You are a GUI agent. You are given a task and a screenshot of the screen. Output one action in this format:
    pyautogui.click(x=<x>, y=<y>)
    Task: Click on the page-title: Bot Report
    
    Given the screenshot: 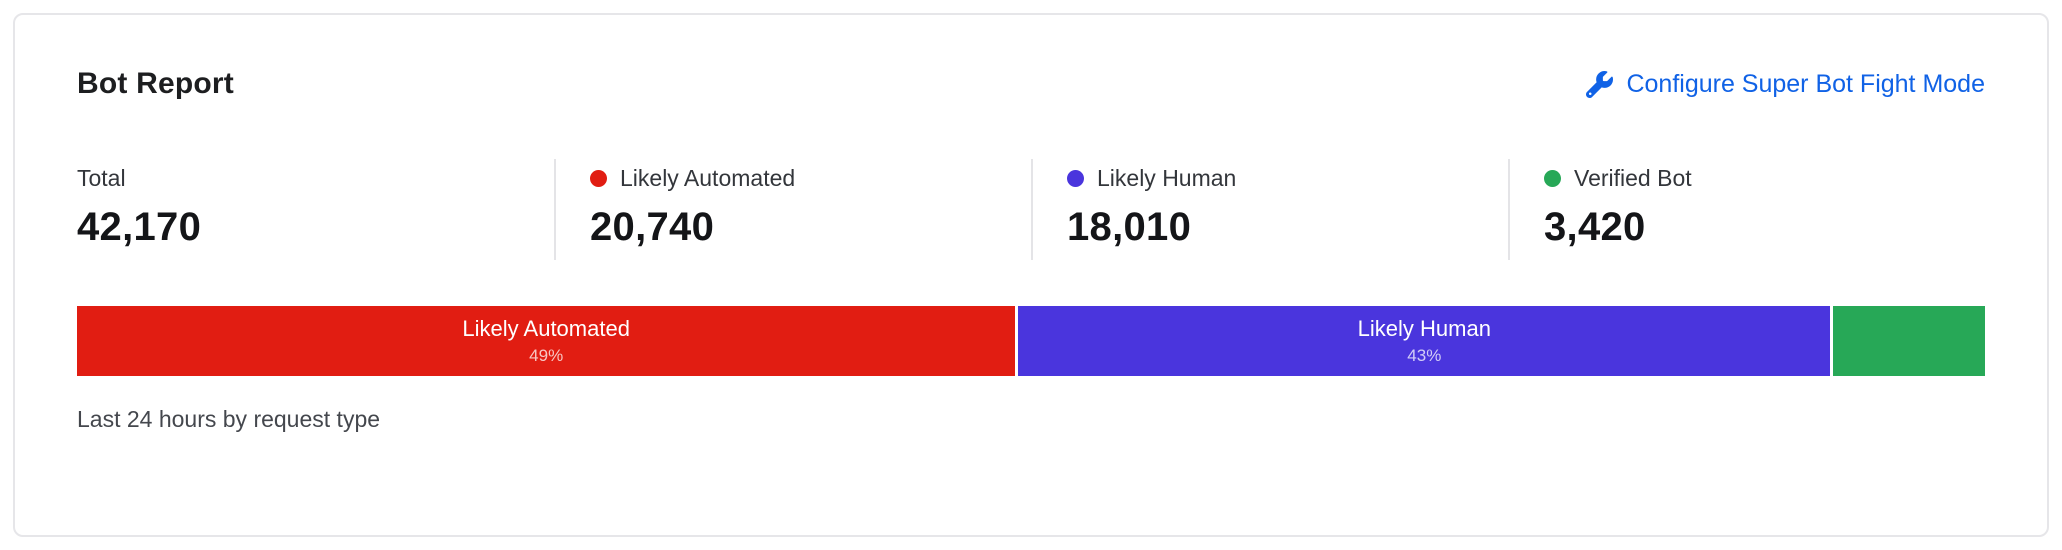 What is the action you would take?
    pyautogui.click(x=155, y=83)
    